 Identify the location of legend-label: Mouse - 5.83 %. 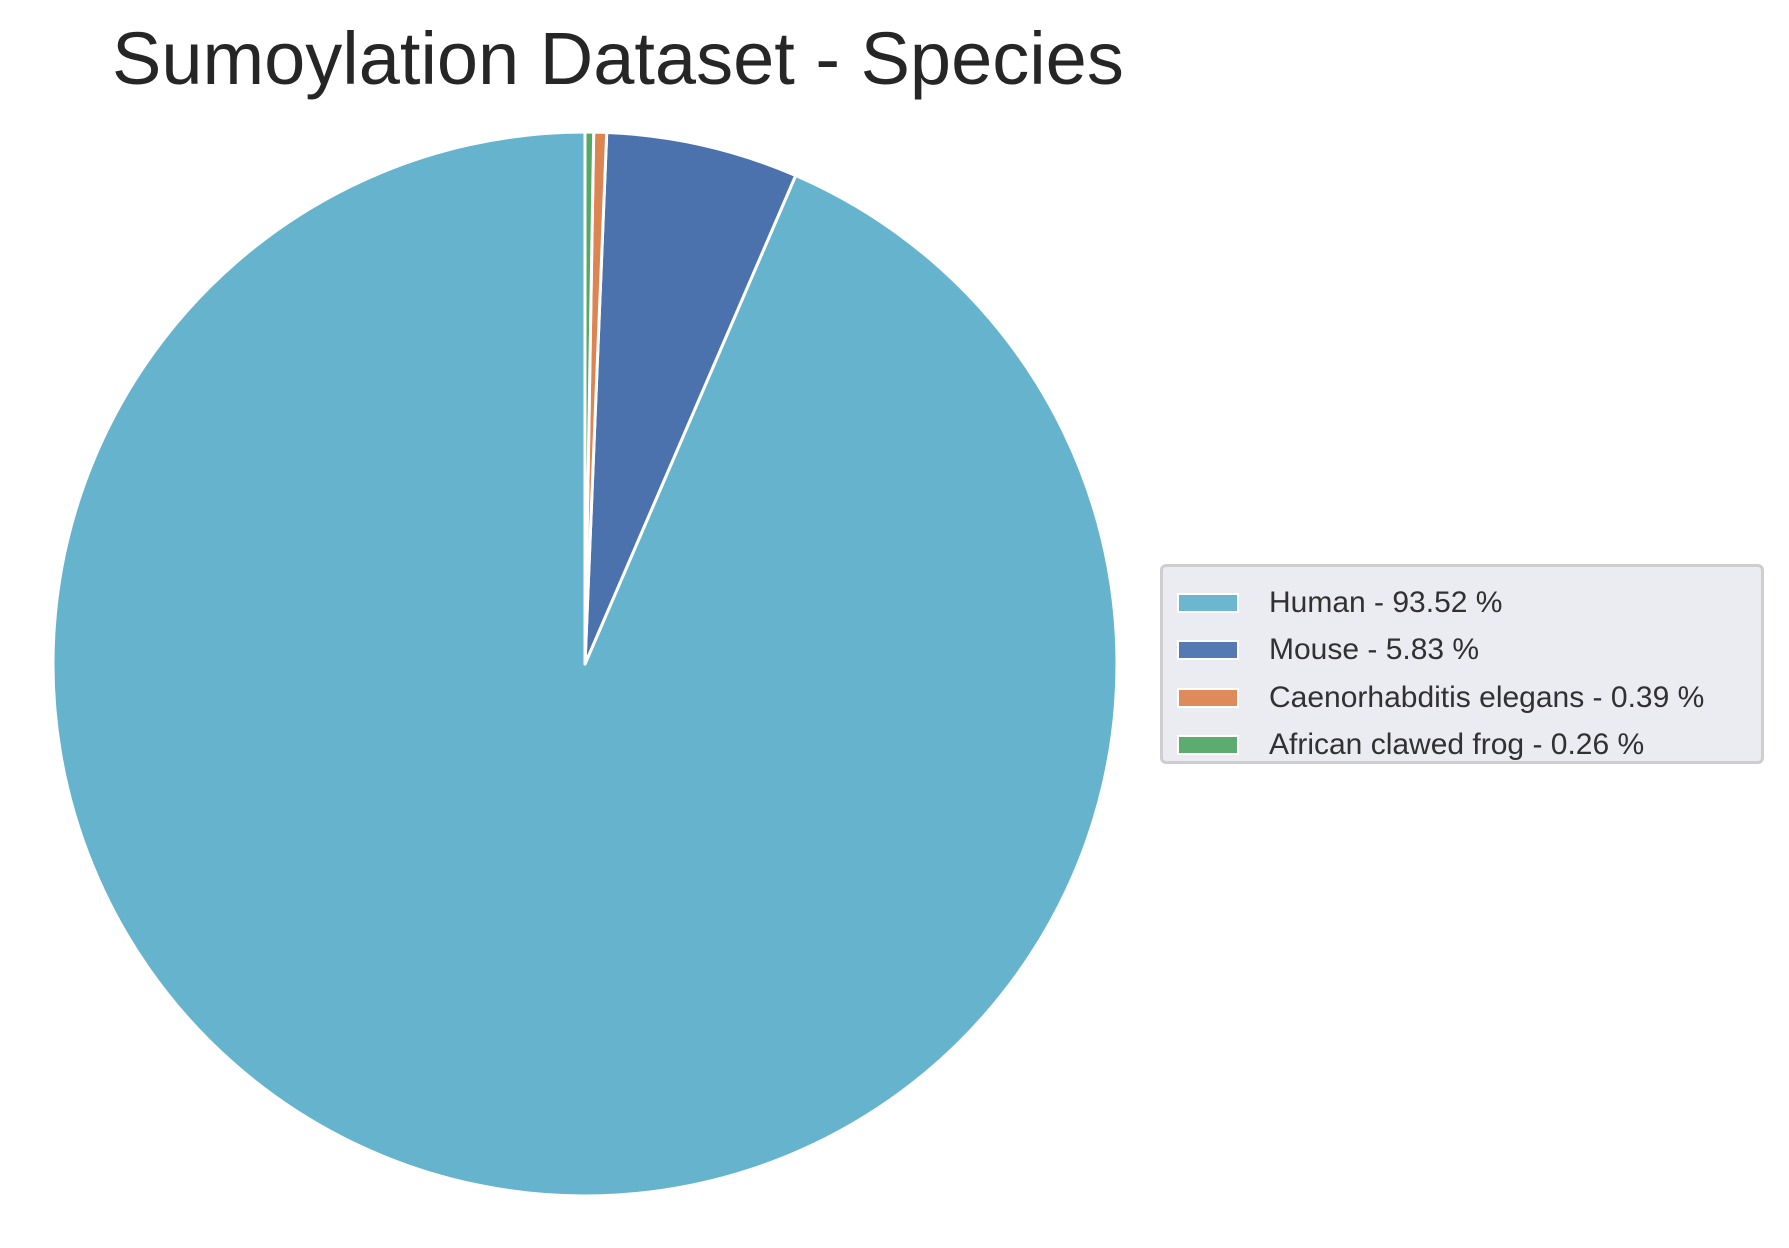
(1374, 650).